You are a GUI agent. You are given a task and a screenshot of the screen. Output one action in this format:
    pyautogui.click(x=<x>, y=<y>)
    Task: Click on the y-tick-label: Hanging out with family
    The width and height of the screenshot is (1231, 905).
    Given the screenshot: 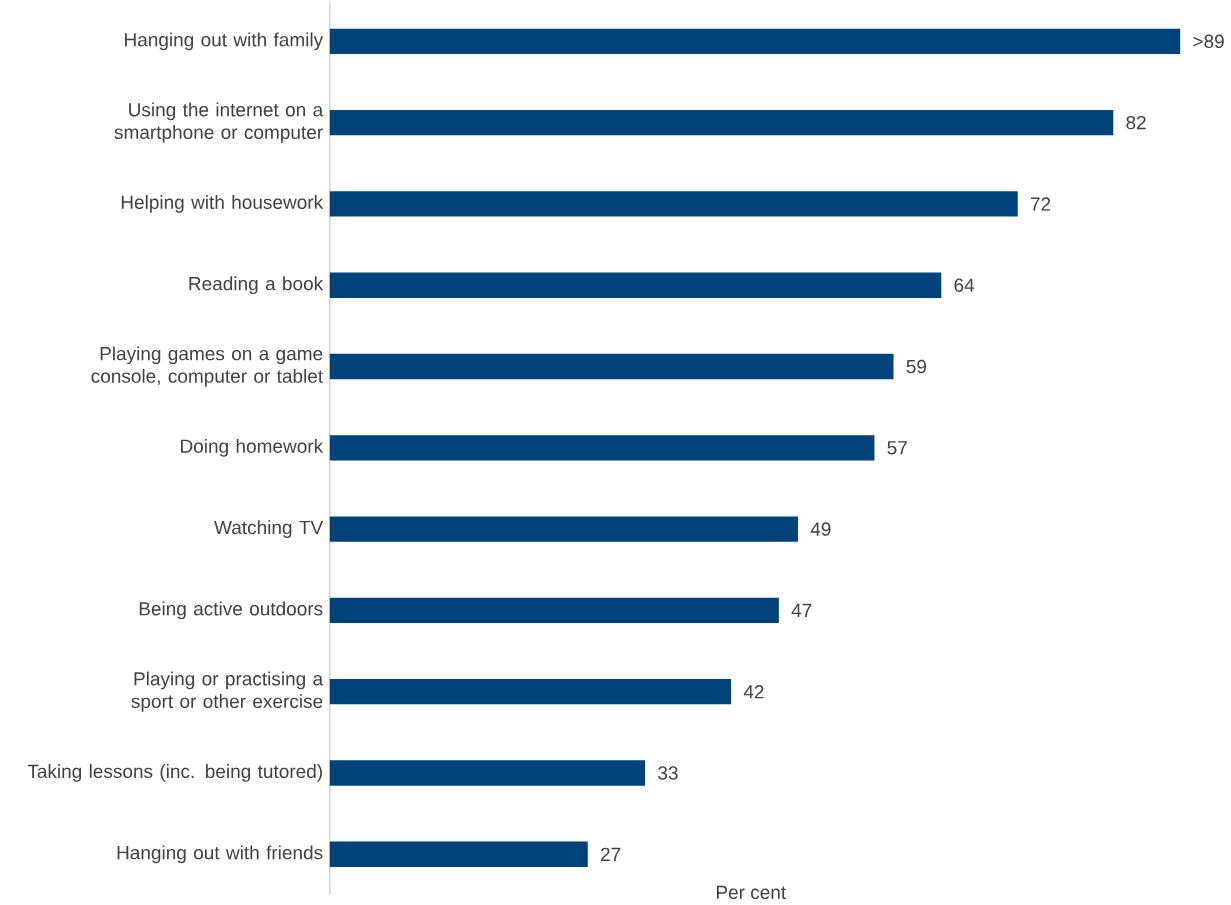 What is the action you would take?
    pyautogui.click(x=224, y=41)
    